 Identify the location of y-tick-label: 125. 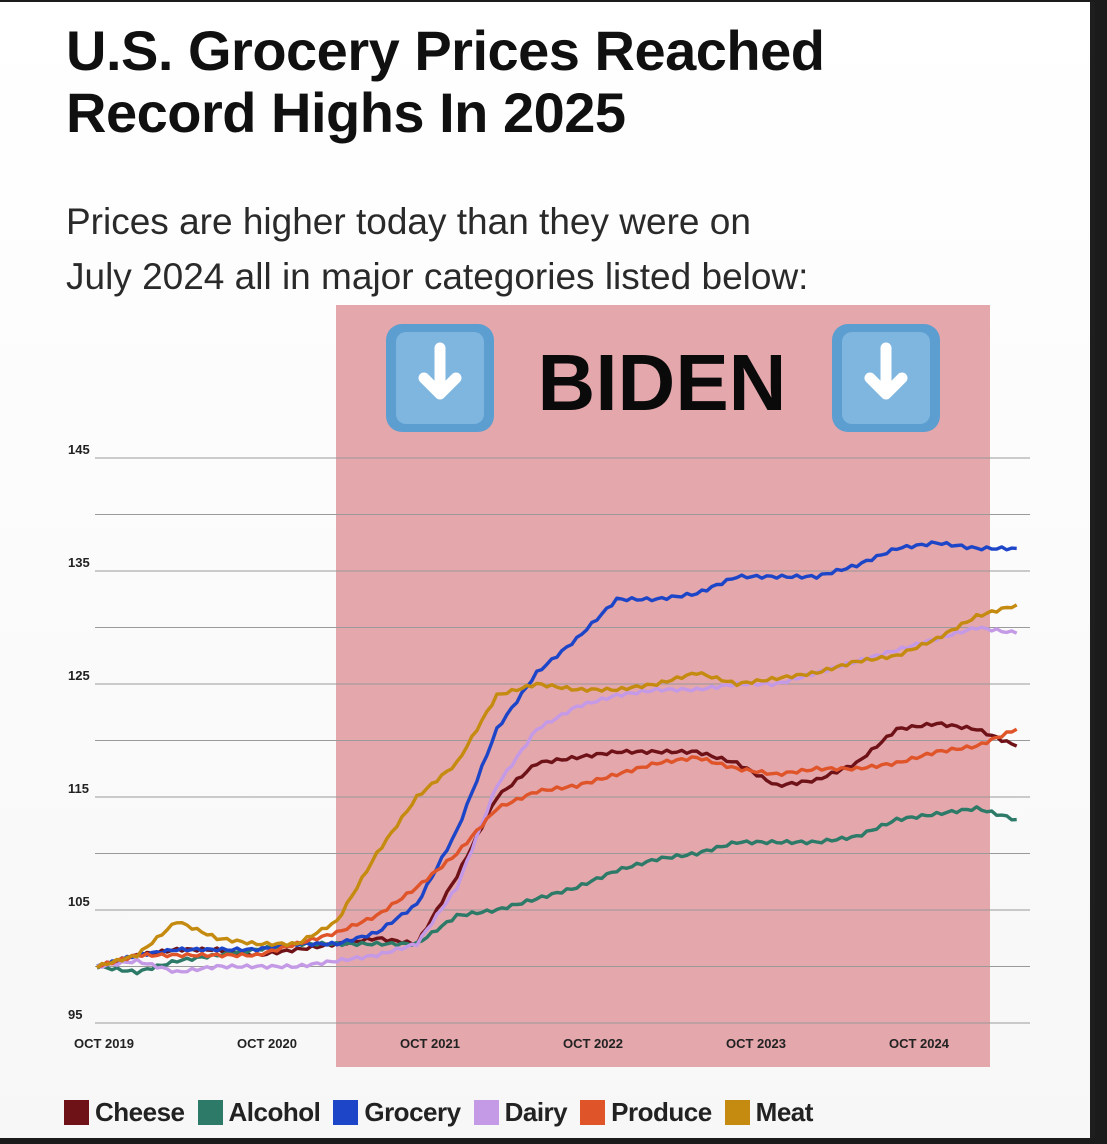
(79, 675).